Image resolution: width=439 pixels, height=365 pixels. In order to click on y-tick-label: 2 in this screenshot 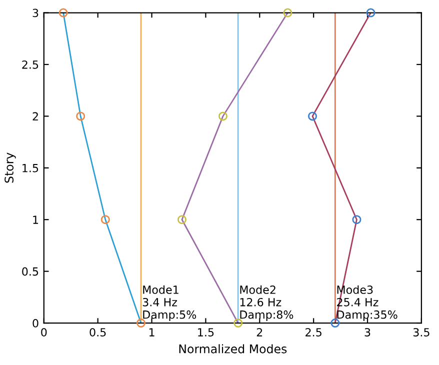, I will do `click(35, 116)`.